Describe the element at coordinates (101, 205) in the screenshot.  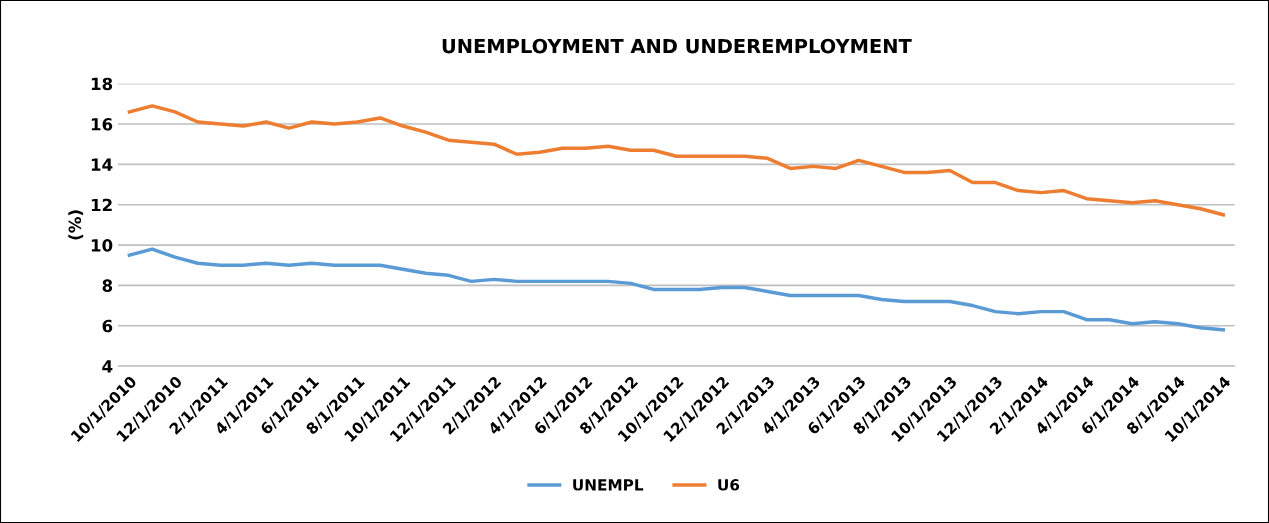
I see `y-tick-label: 12` at that location.